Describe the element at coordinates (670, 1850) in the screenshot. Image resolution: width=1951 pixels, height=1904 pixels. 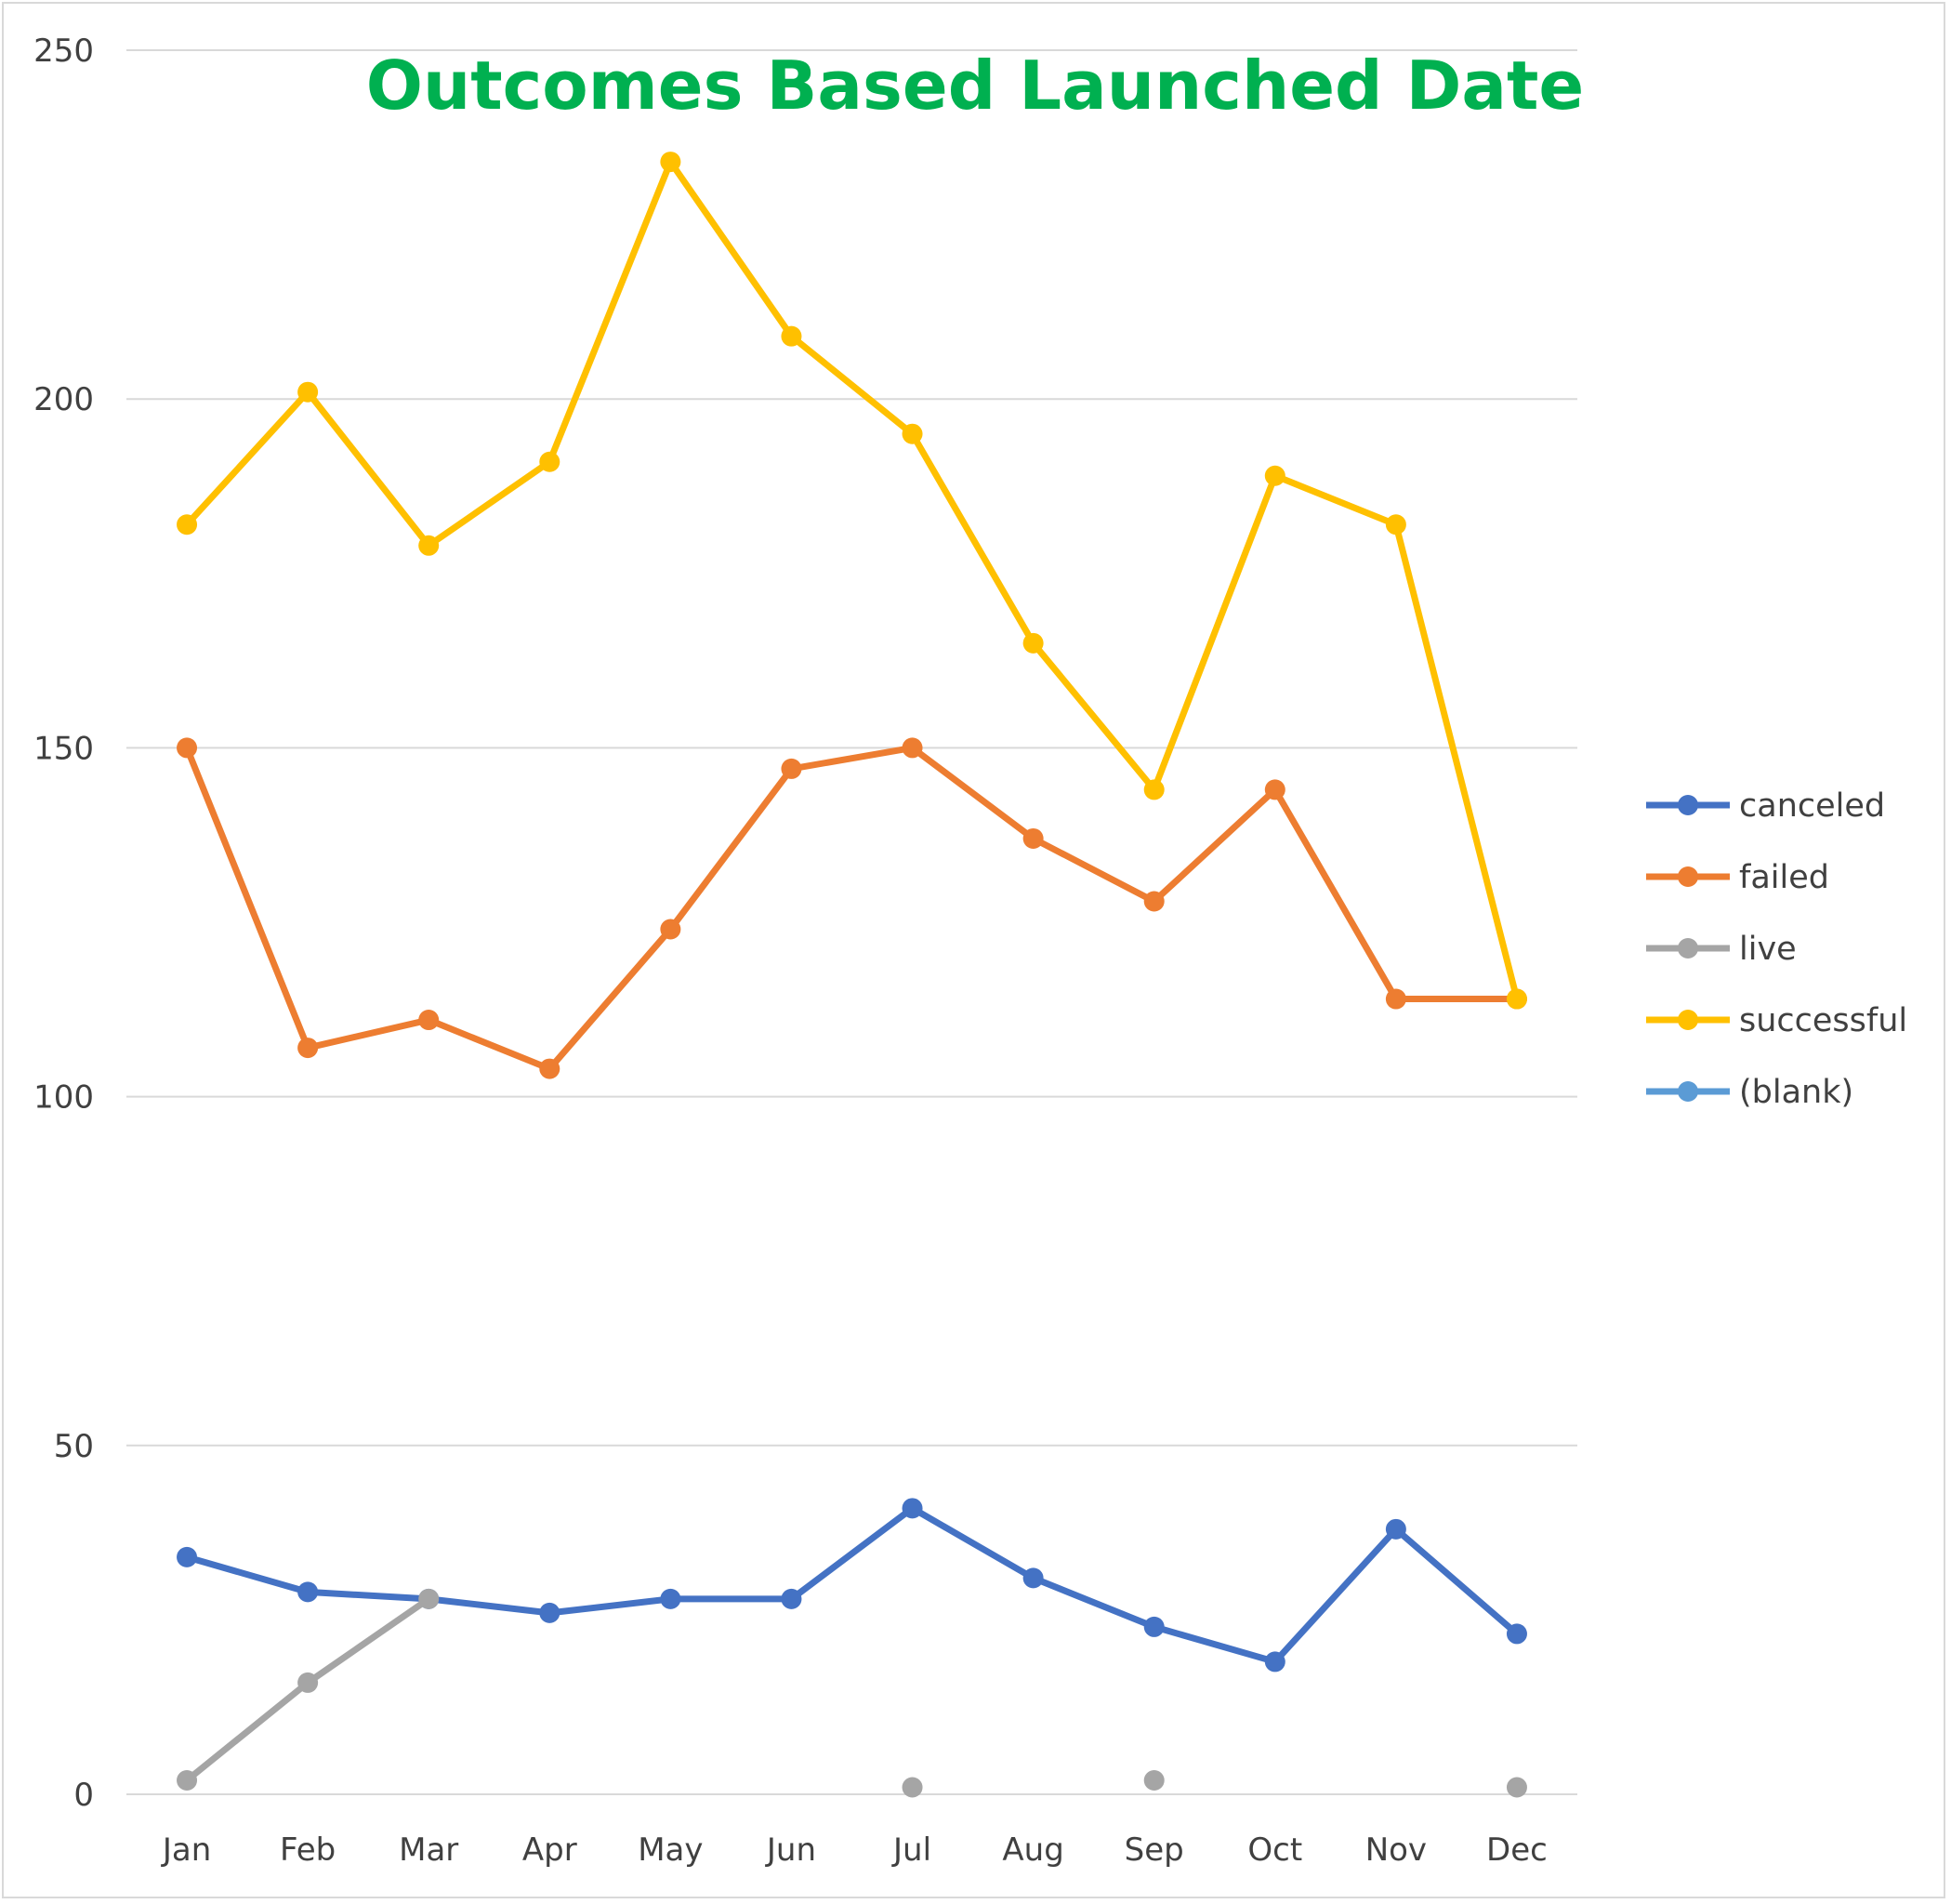
I see `x-tick-label: May` at that location.